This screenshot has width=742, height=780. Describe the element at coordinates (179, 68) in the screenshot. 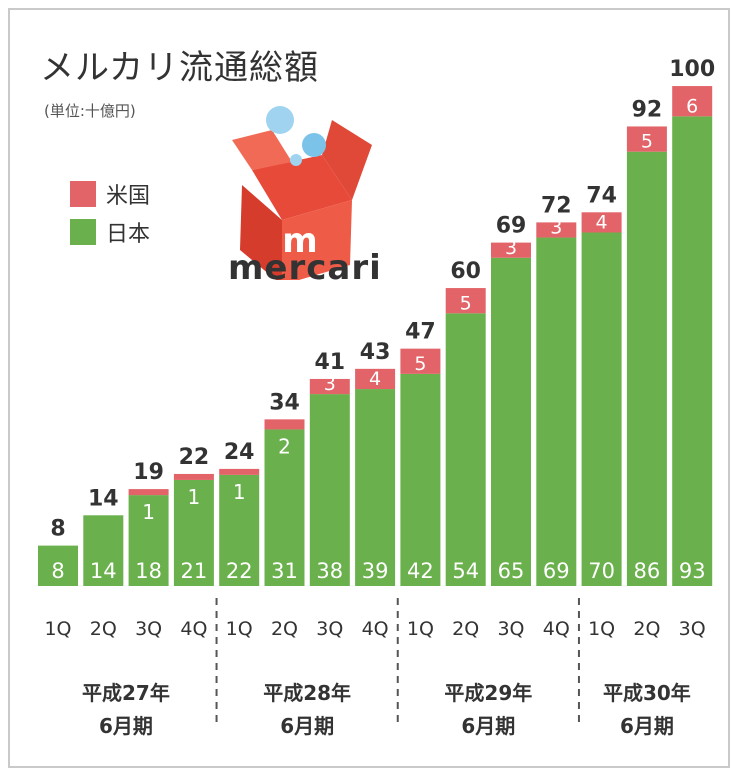

I see `chart-title: メルカリ流通総額` at that location.